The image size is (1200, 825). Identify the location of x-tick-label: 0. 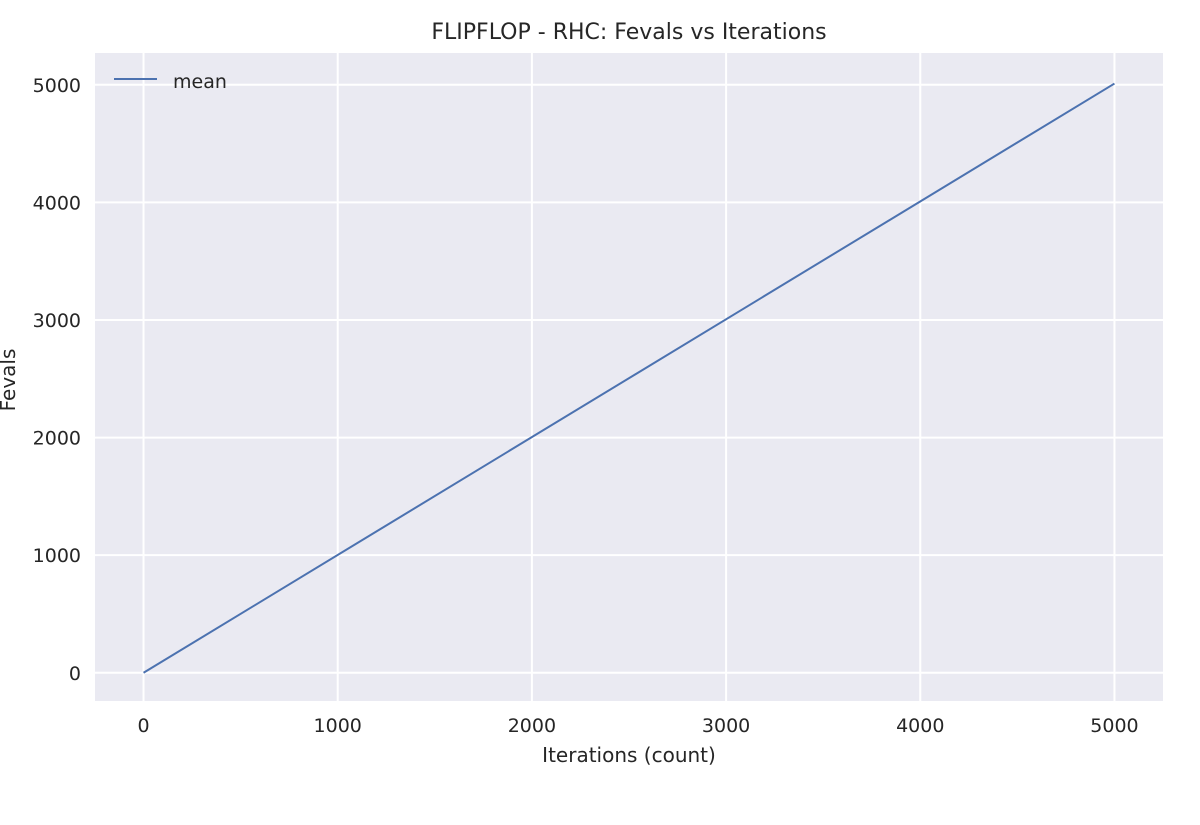
(143, 726).